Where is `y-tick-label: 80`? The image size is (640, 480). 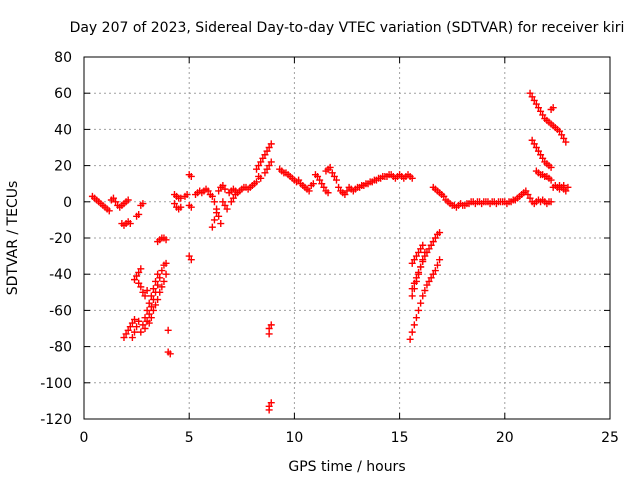
y-tick-label: 80 is located at coordinates (63, 58).